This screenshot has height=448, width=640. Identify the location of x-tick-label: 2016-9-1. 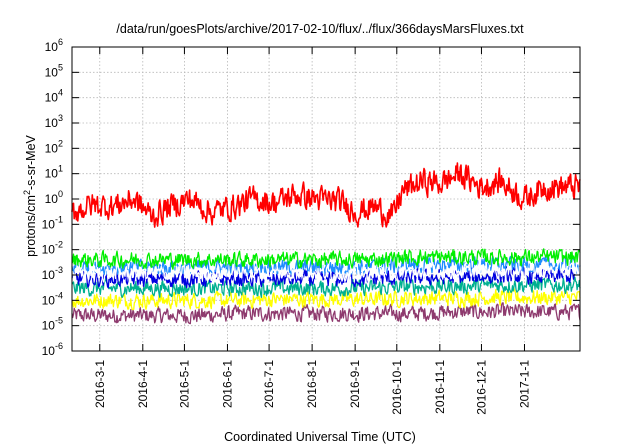
(355, 384).